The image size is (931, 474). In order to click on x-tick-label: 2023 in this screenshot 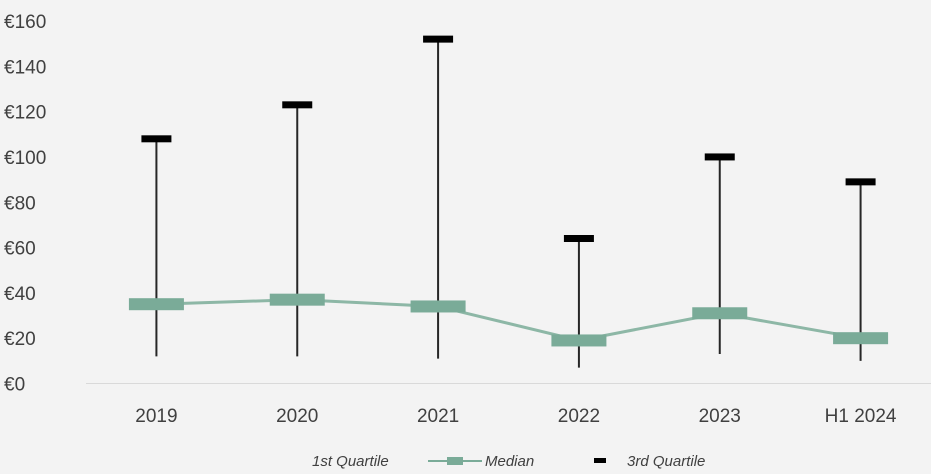, I will do `click(720, 416)`.